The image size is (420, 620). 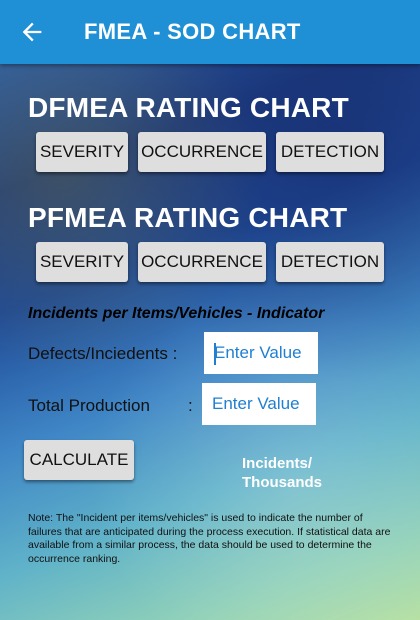 I want to click on text-cursor, so click(x=215, y=354).